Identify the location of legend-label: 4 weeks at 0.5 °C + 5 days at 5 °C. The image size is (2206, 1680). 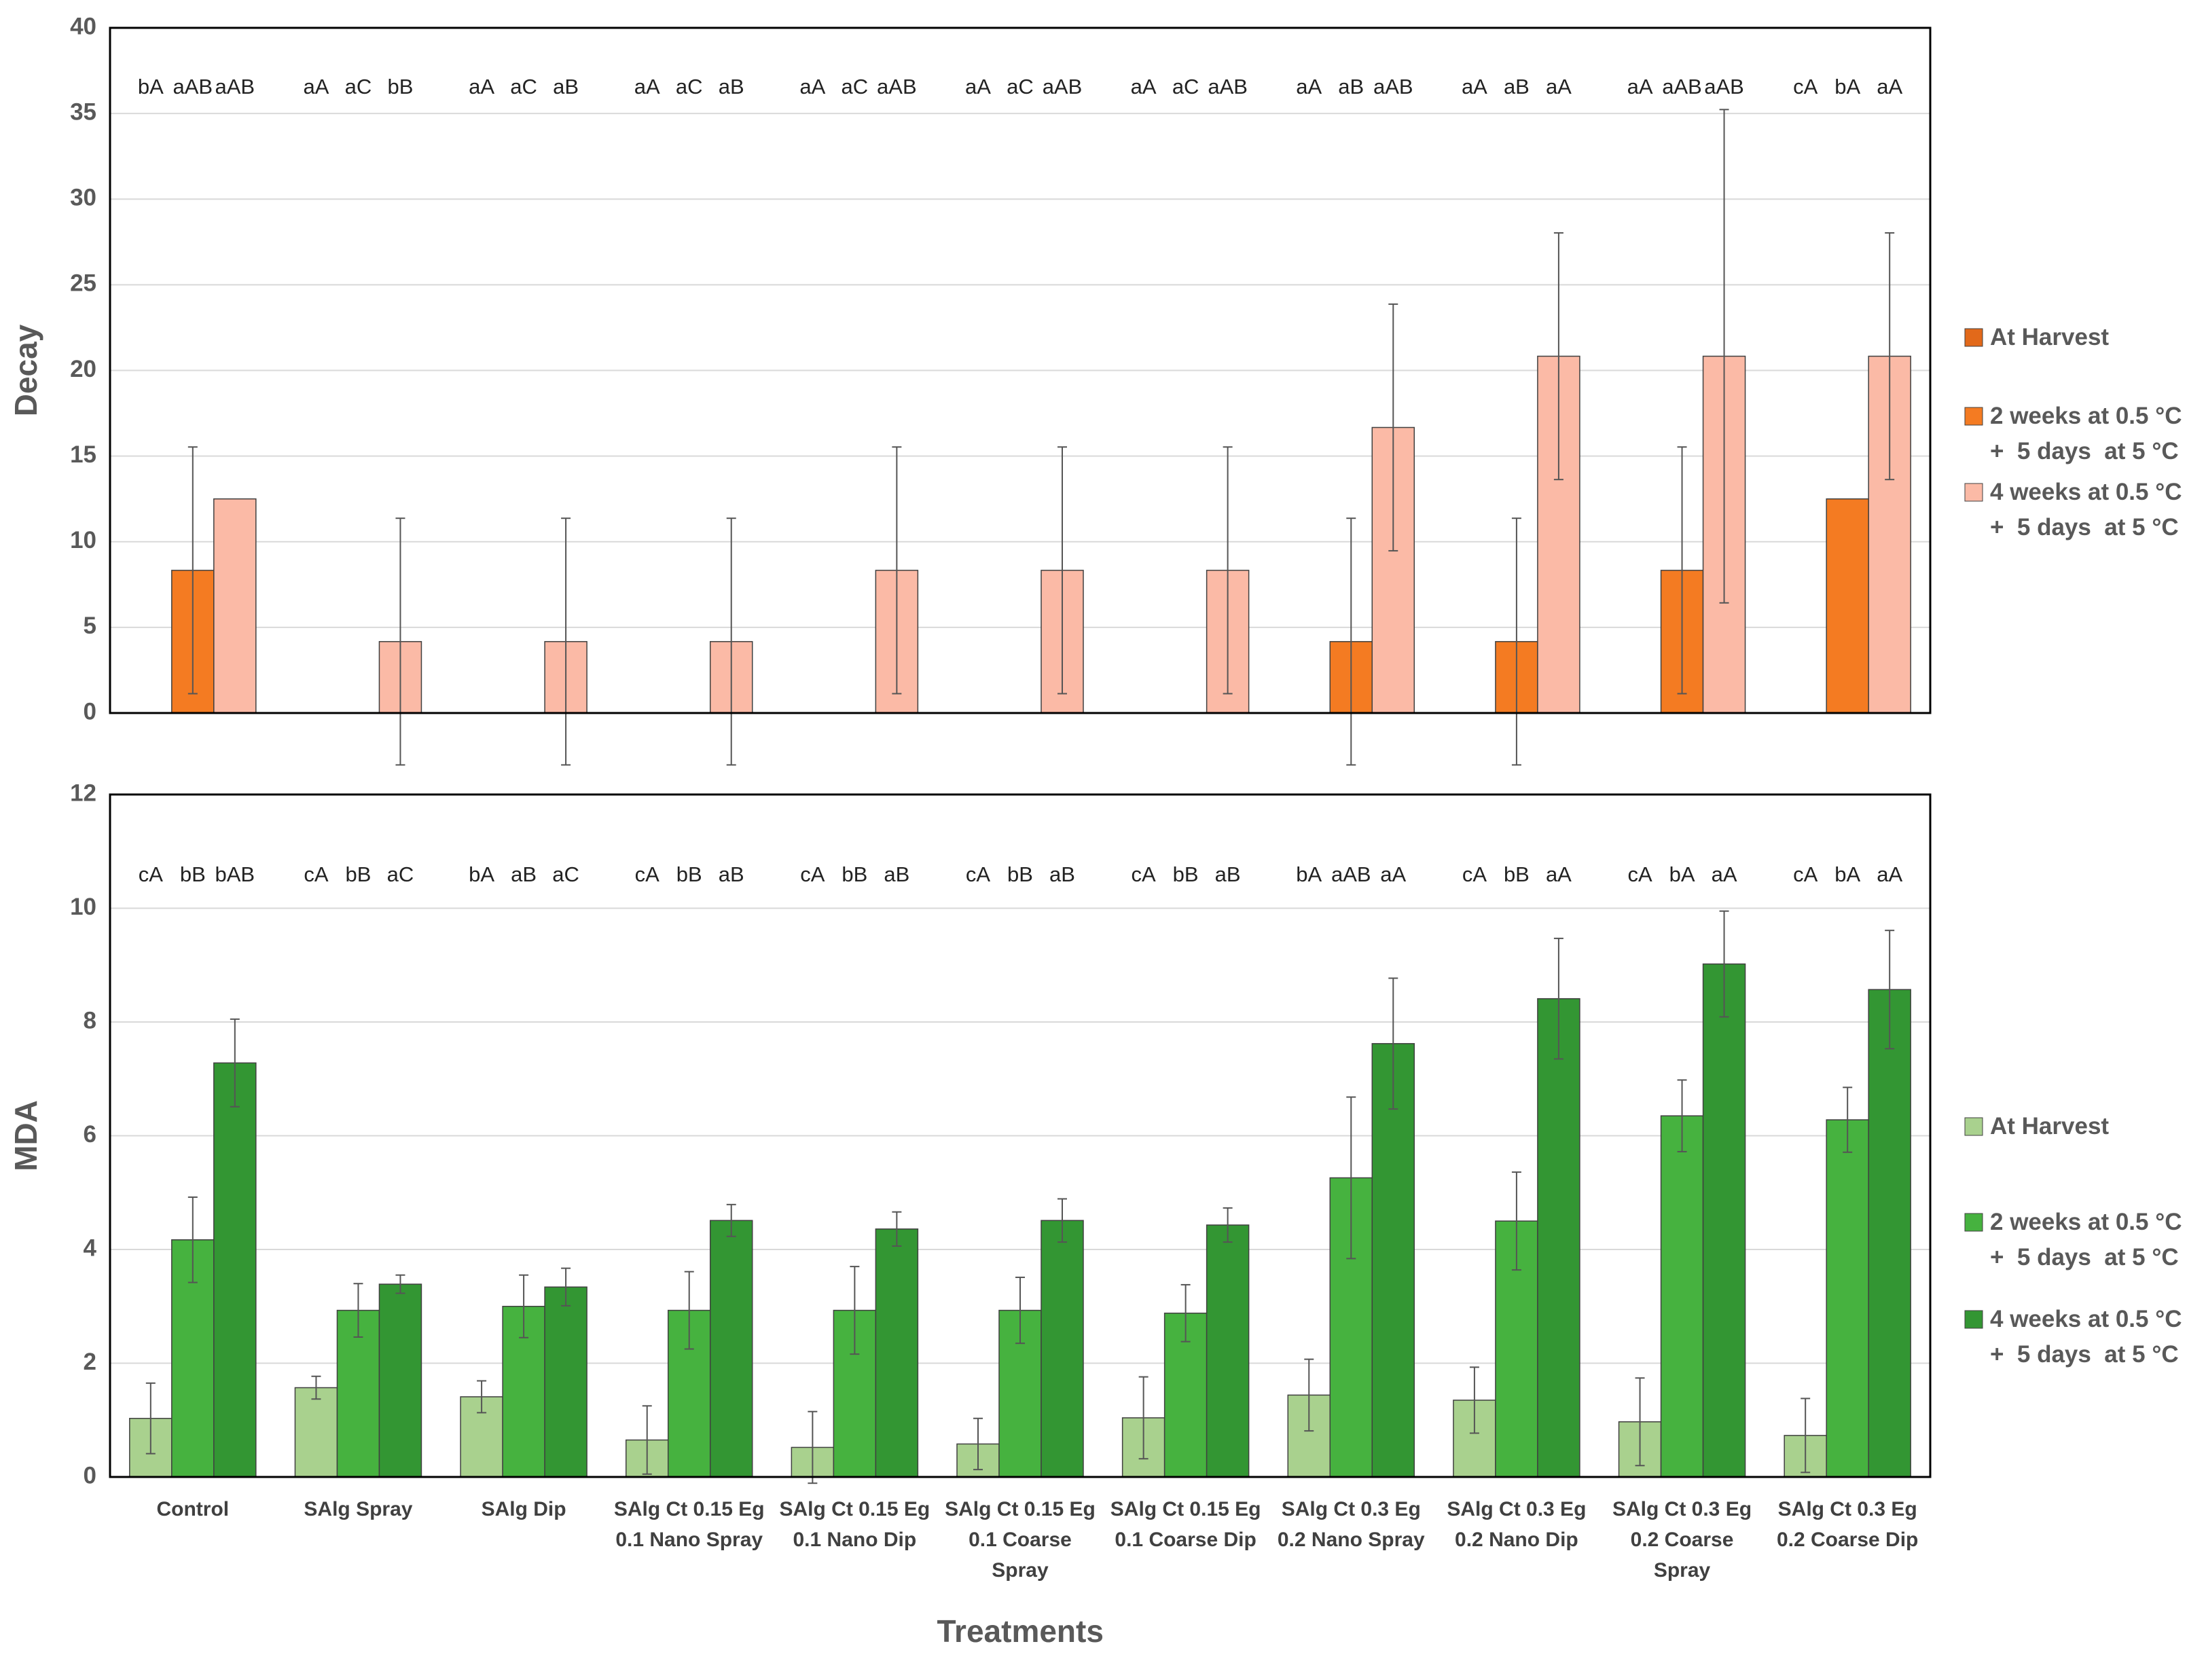
(2086, 510).